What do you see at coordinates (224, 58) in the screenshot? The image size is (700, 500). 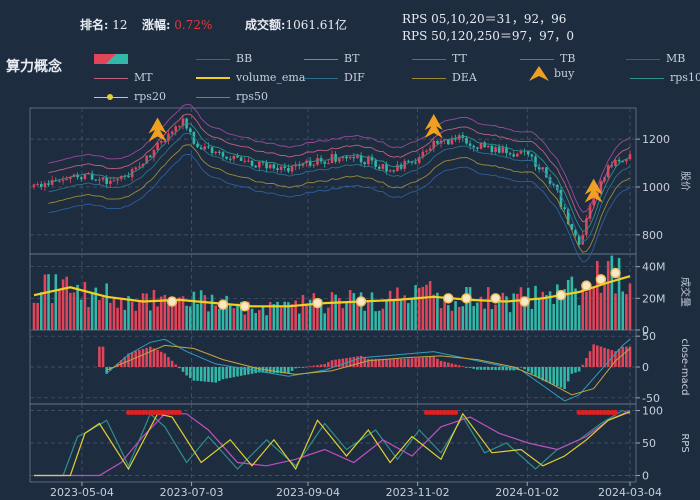 I see `legend-bb: BB` at bounding box center [224, 58].